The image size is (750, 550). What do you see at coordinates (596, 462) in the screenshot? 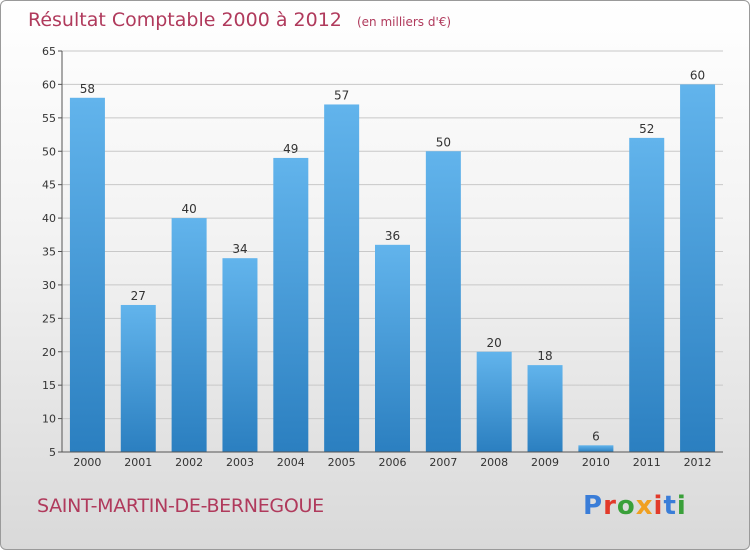
I see `x-tick-label: 2010` at bounding box center [596, 462].